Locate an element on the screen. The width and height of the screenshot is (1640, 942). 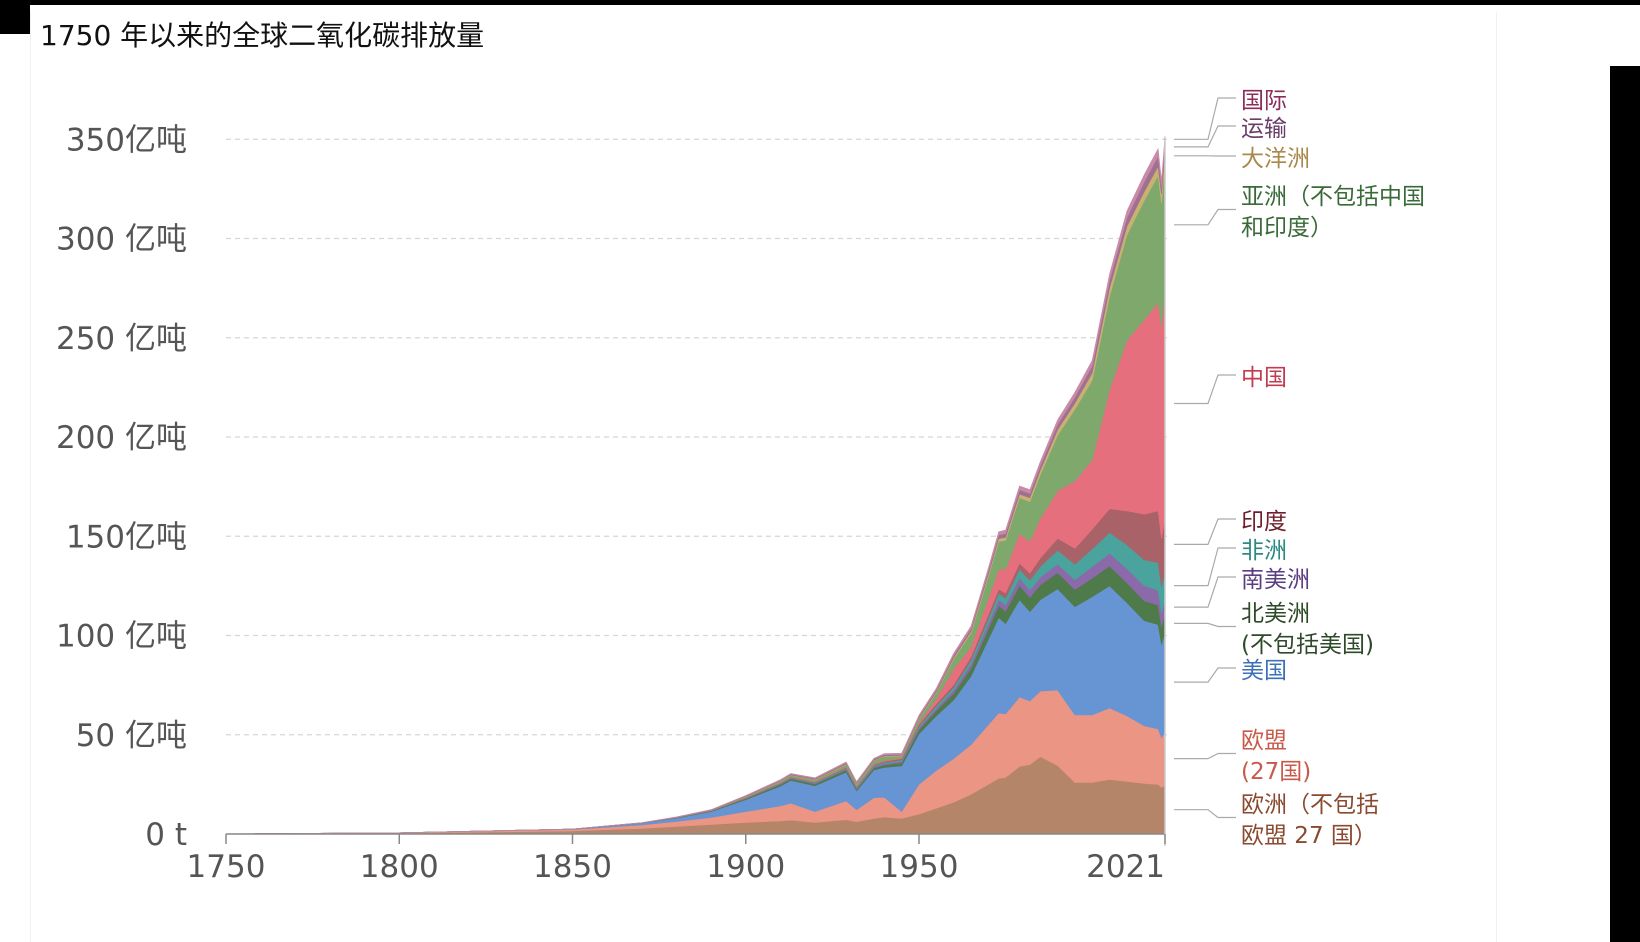
series-label: 国际 is located at coordinates (1264, 101).